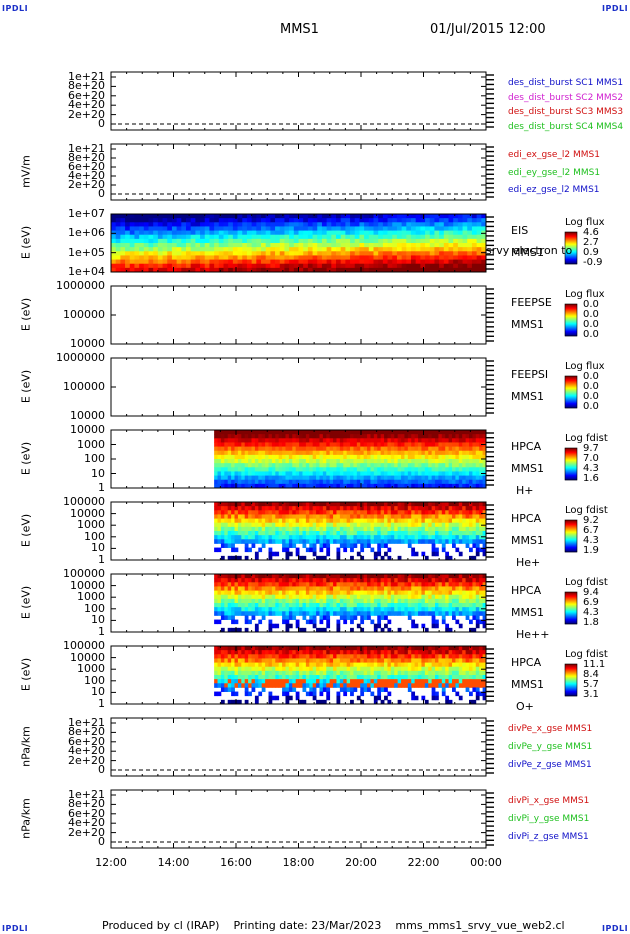 The width and height of the screenshot is (630, 934). What do you see at coordinates (86, 813) in the screenshot?
I see `ytick-10-2: 6e+20` at bounding box center [86, 813].